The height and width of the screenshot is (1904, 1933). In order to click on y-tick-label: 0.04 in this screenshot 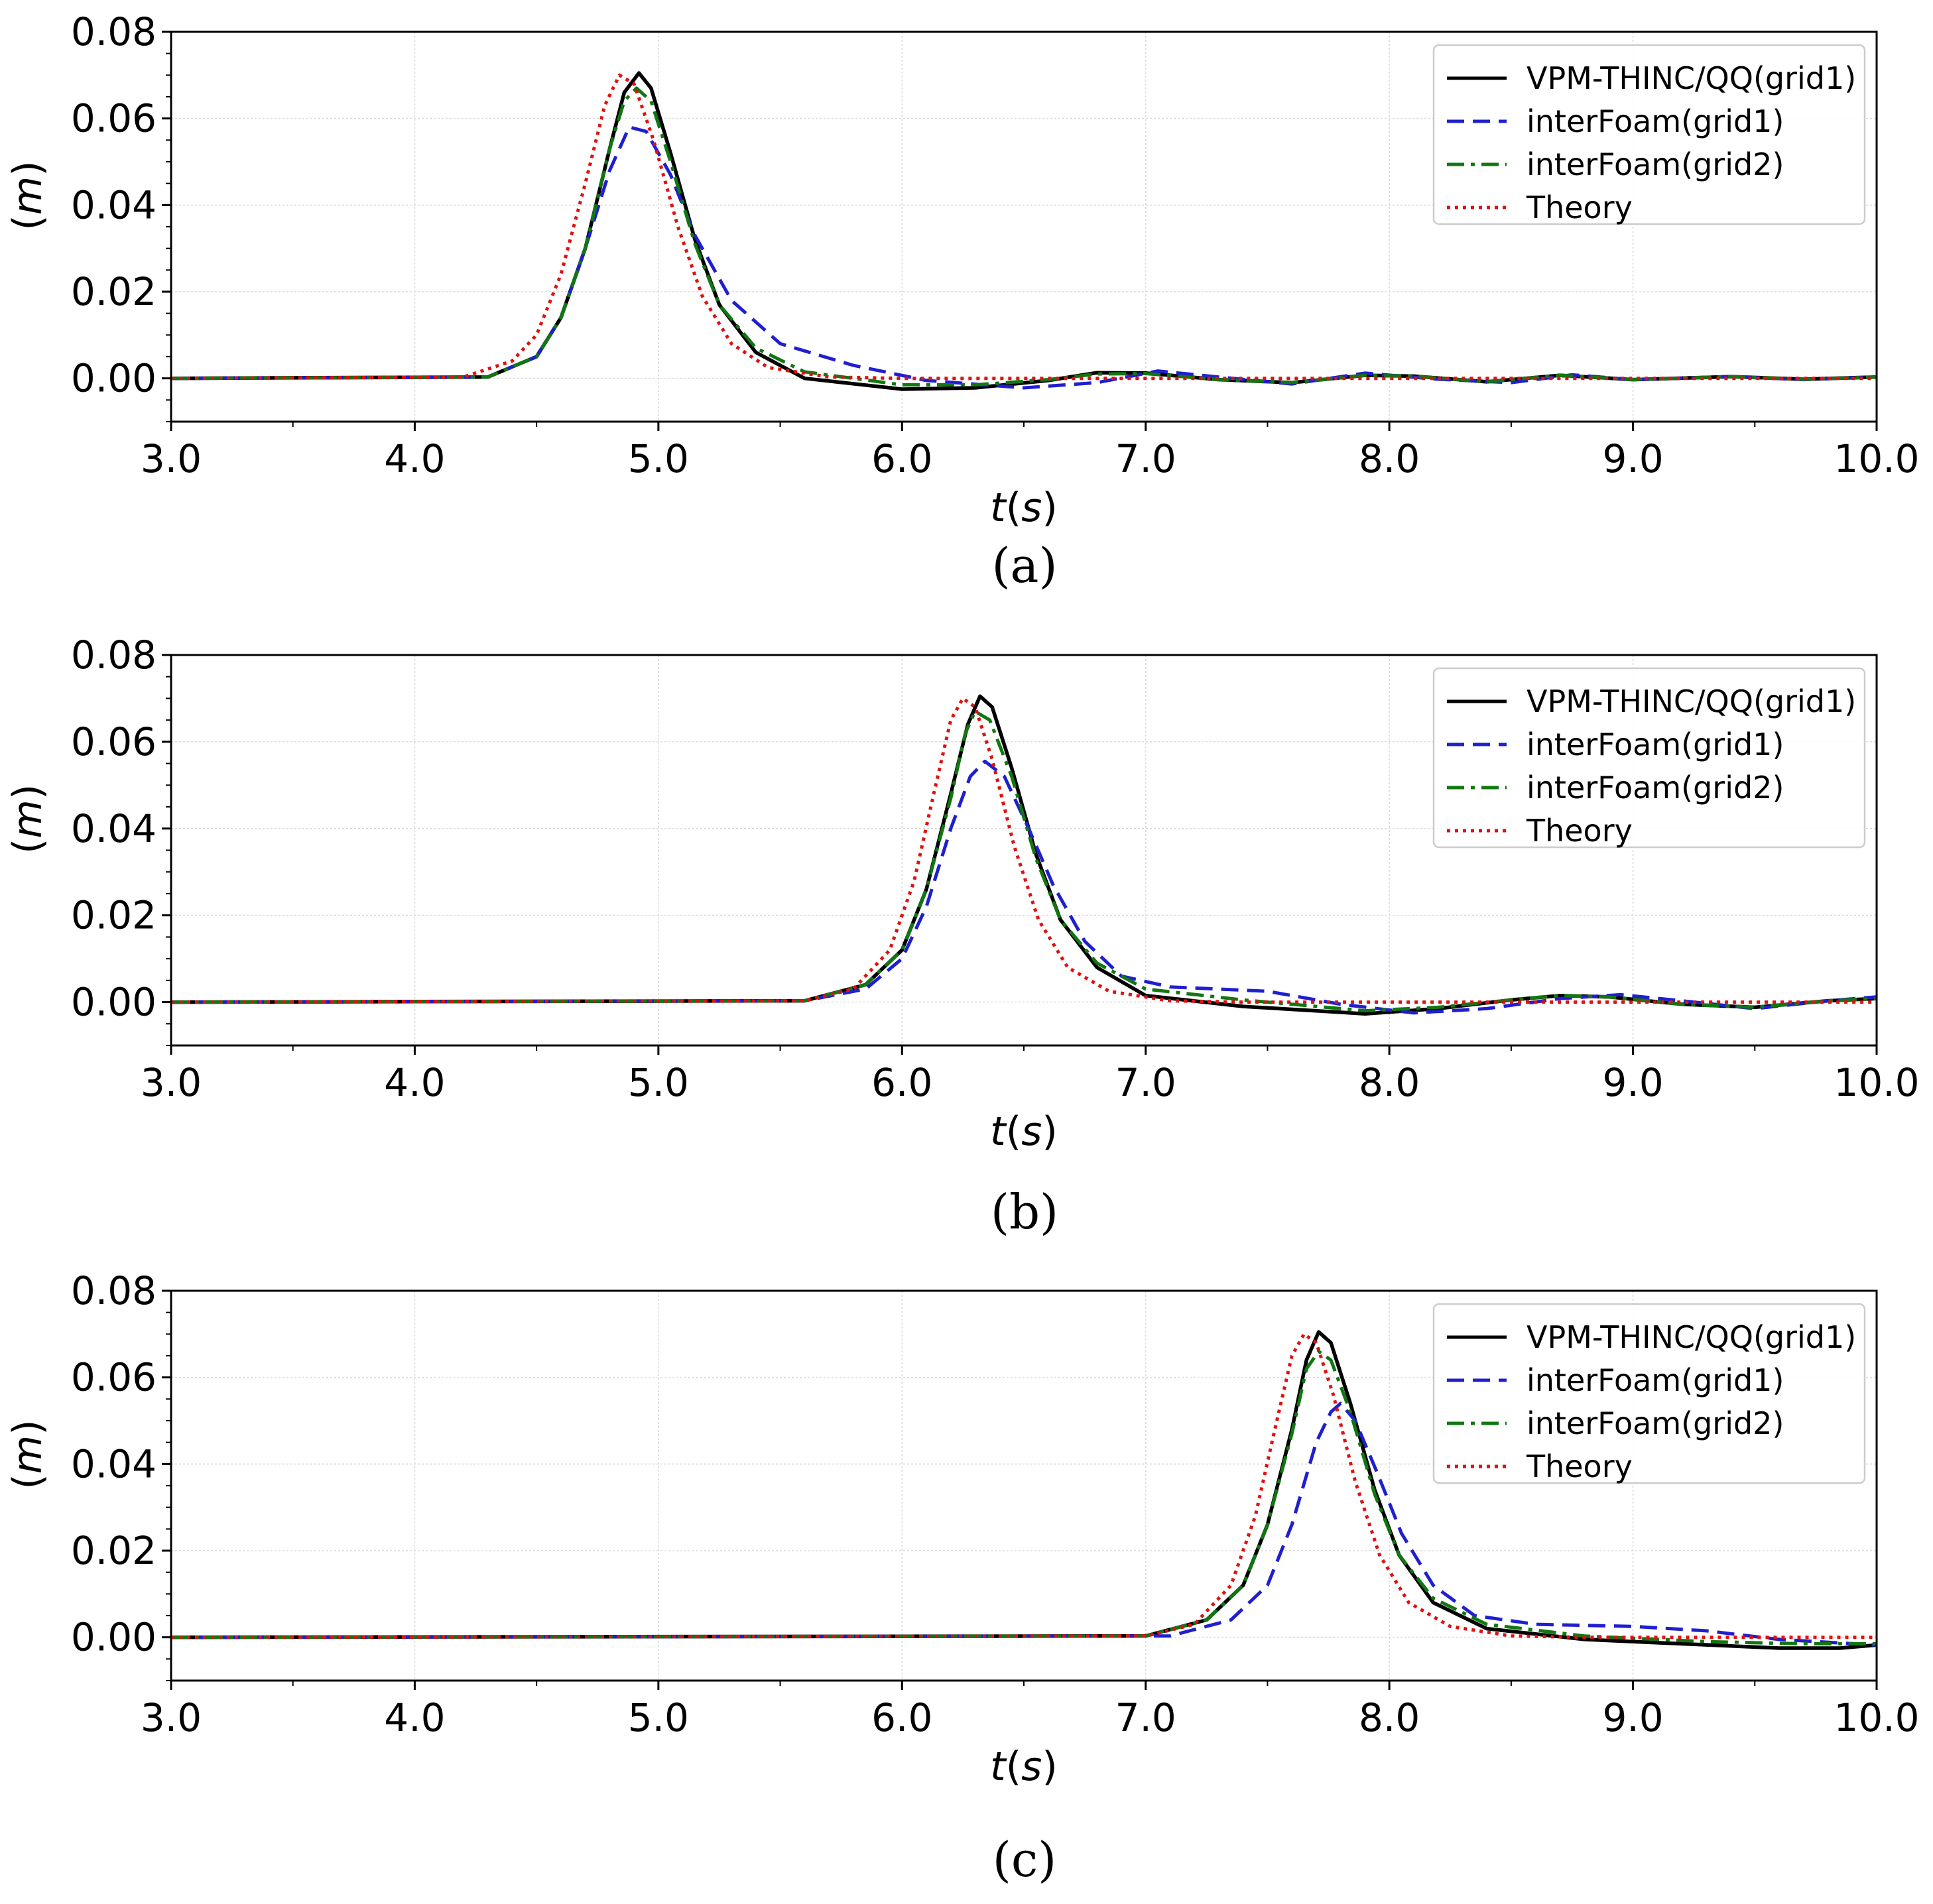, I will do `click(114, 828)`.